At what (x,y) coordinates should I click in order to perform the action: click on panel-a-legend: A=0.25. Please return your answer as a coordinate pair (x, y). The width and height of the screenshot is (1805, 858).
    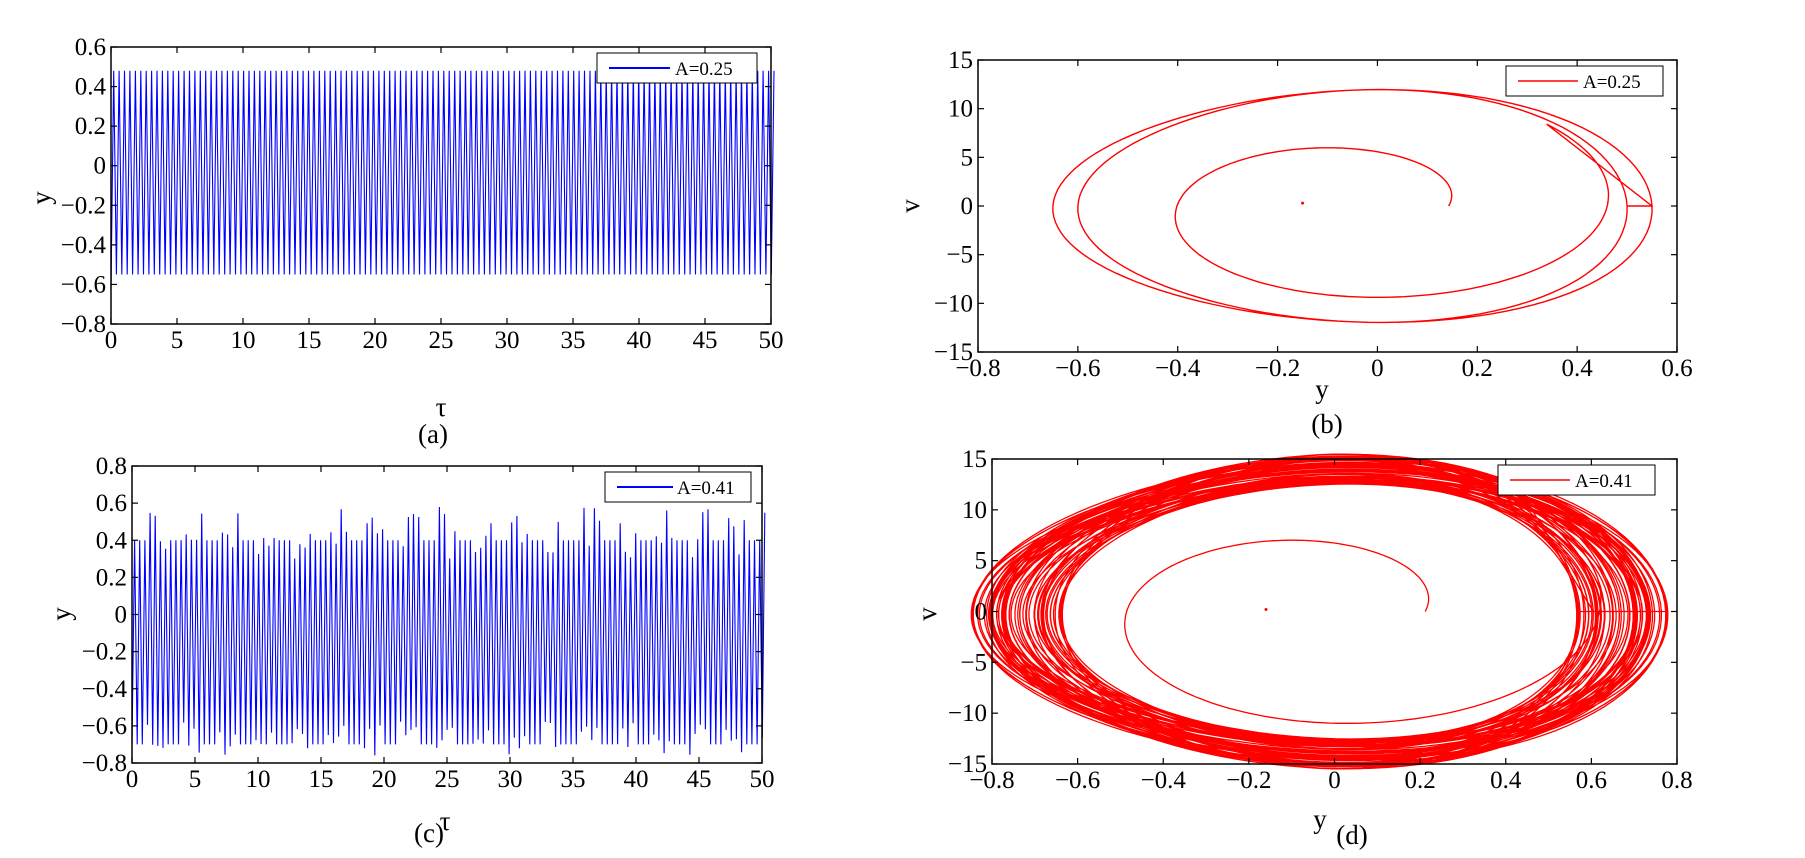
    Looking at the image, I should click on (677, 68).